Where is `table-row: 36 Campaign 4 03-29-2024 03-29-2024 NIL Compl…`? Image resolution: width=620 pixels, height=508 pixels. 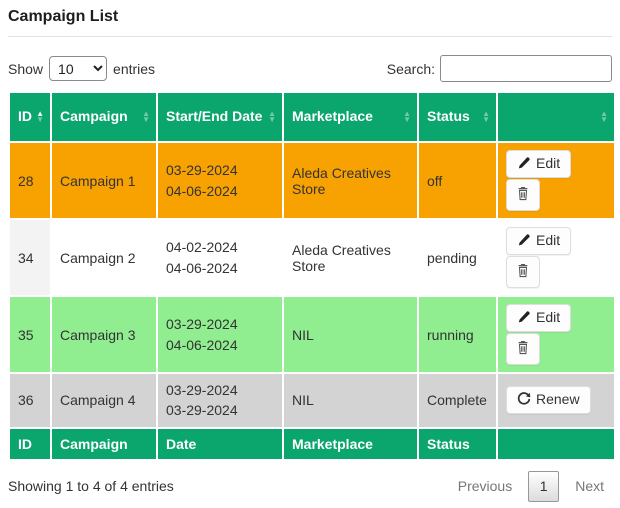
table-row: 36 Campaign 4 03-29-2024 03-29-2024 NIL Compl… is located at coordinates (312, 400).